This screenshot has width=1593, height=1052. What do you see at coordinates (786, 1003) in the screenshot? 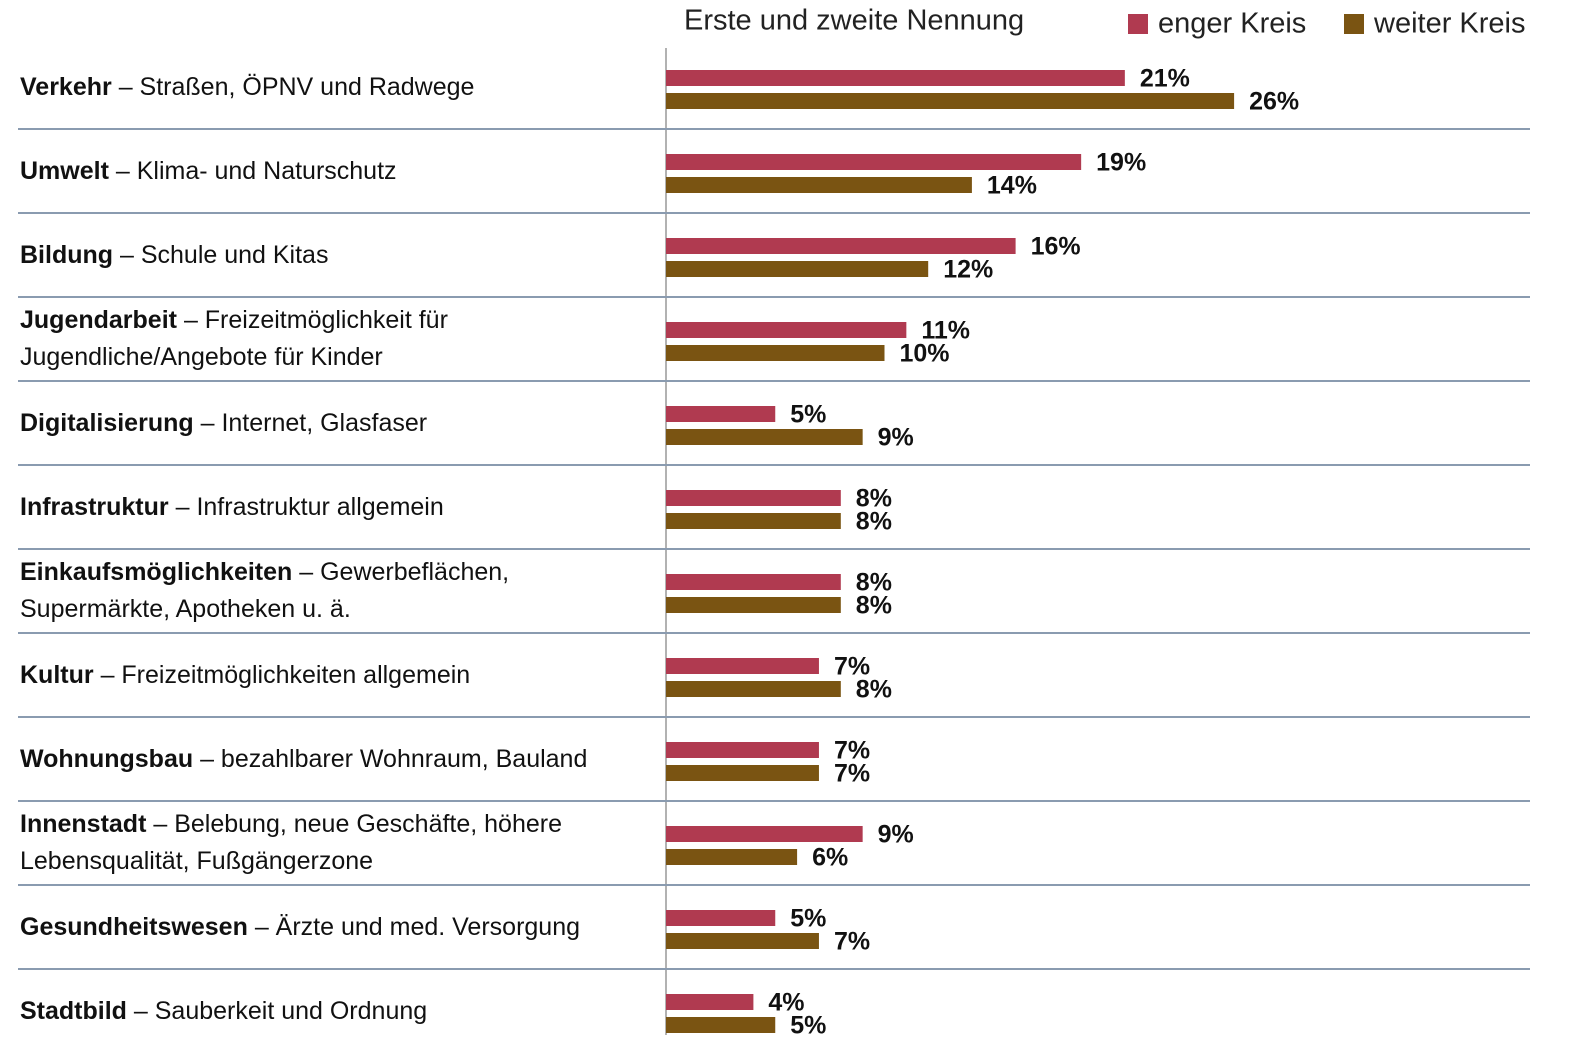
I see `value-label: 4%` at bounding box center [786, 1003].